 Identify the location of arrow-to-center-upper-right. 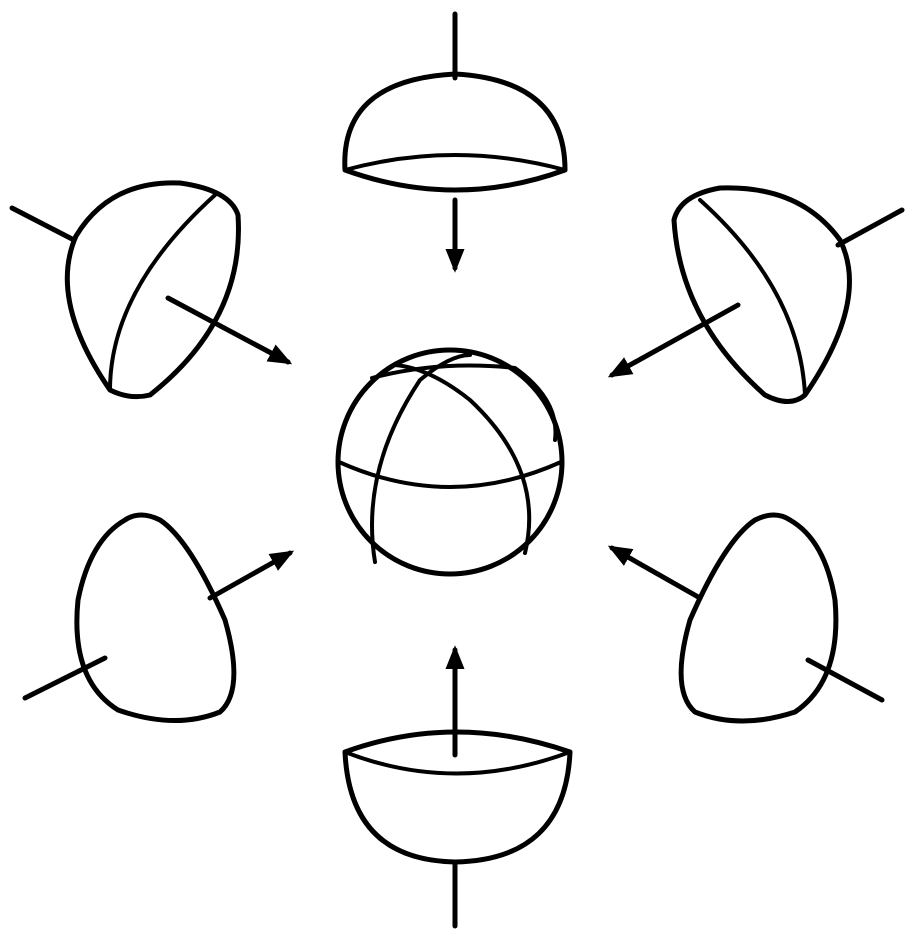
(674, 340).